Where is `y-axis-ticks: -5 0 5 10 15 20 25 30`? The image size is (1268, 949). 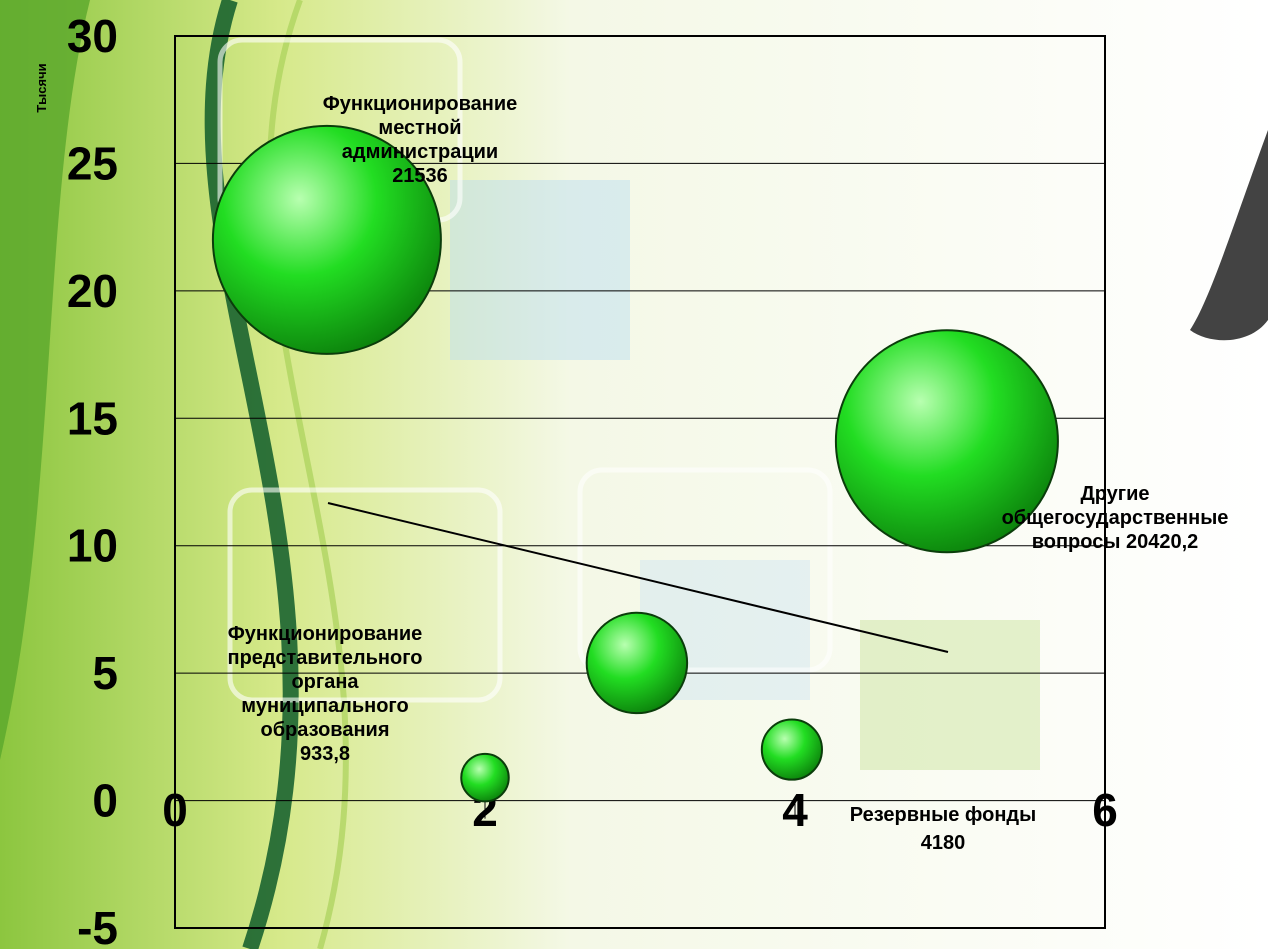 y-axis-ticks: -5 0 5 10 15 20 25 30 is located at coordinates (92, 479).